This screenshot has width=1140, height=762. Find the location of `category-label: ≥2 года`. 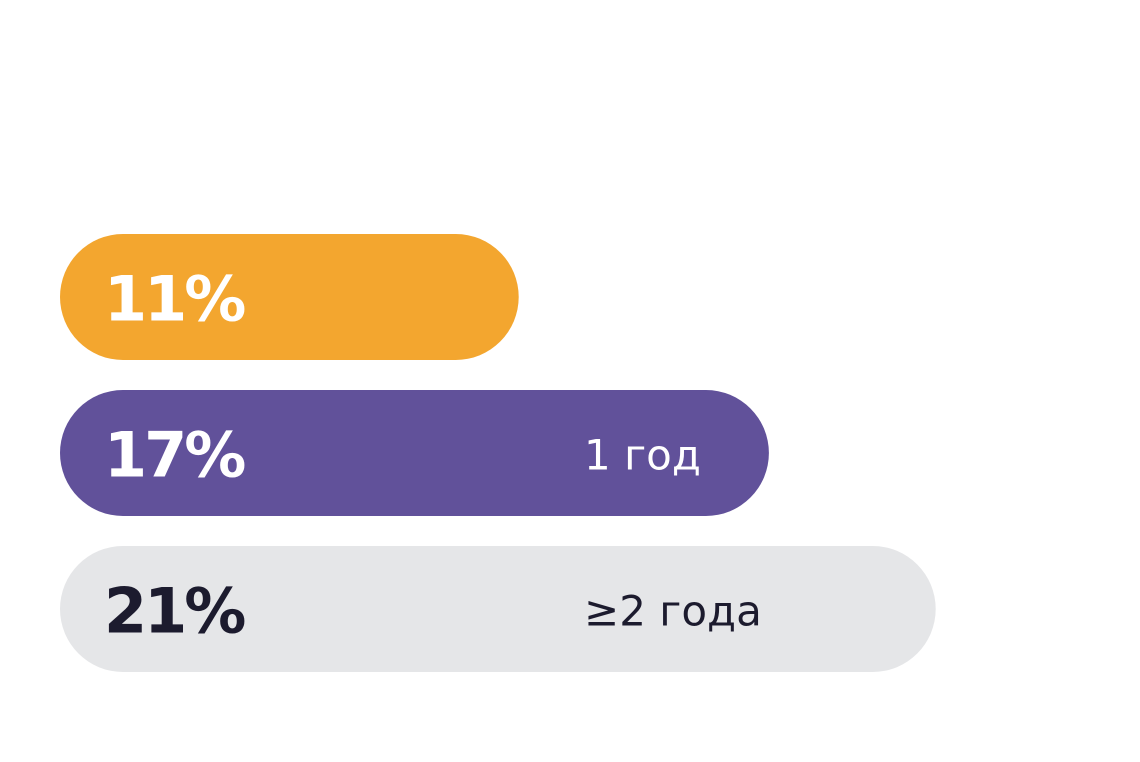

category-label: ≥2 года is located at coordinates (673, 611).